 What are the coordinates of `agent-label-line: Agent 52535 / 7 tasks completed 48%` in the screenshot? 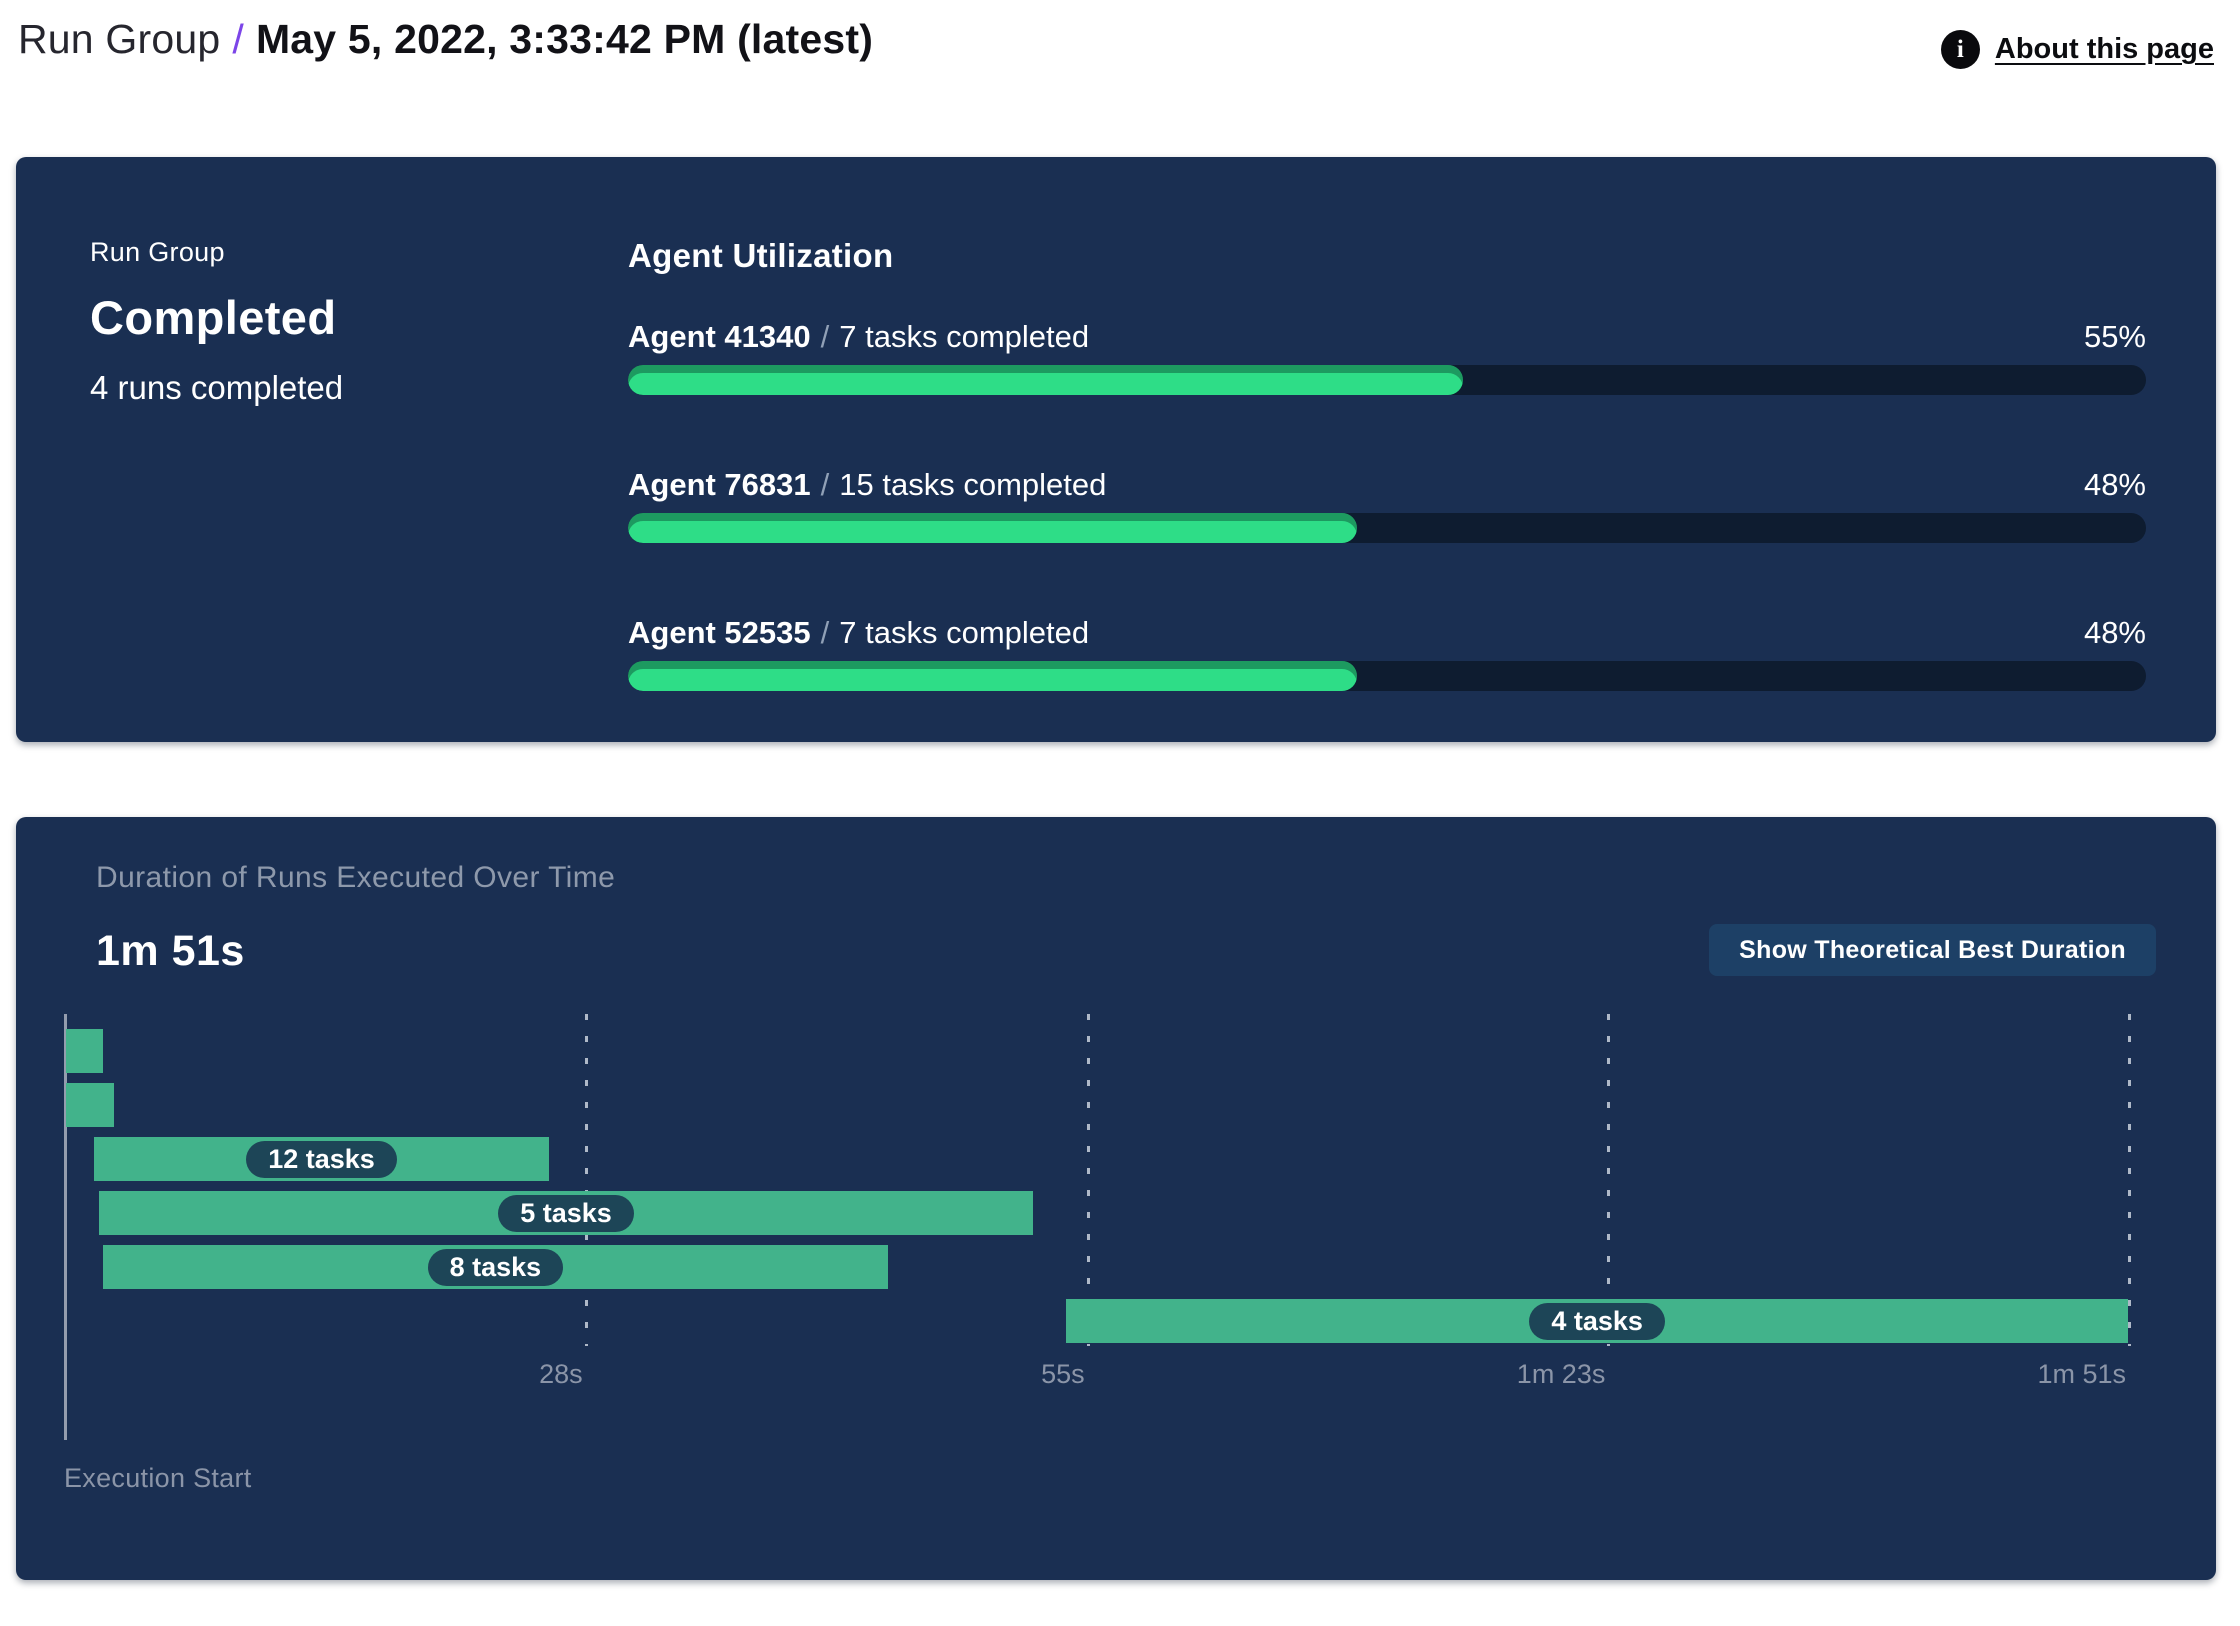 It's located at (1387, 633).